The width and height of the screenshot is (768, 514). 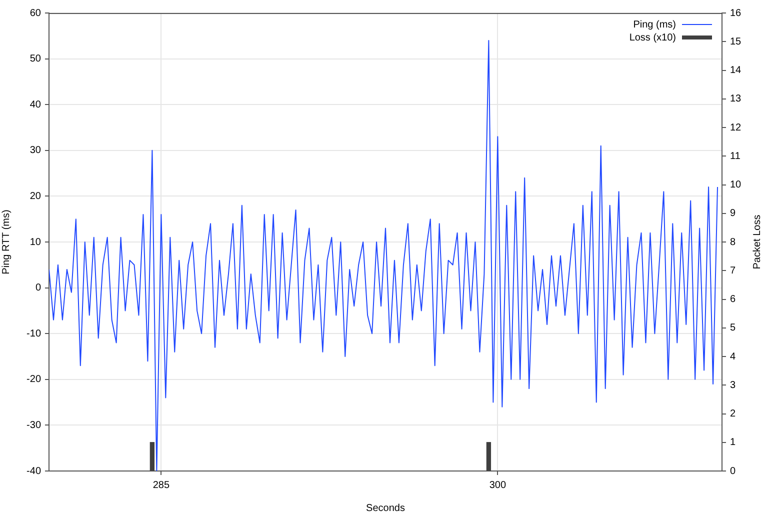 What do you see at coordinates (733, 414) in the screenshot?
I see `y2-tick-label: 2` at bounding box center [733, 414].